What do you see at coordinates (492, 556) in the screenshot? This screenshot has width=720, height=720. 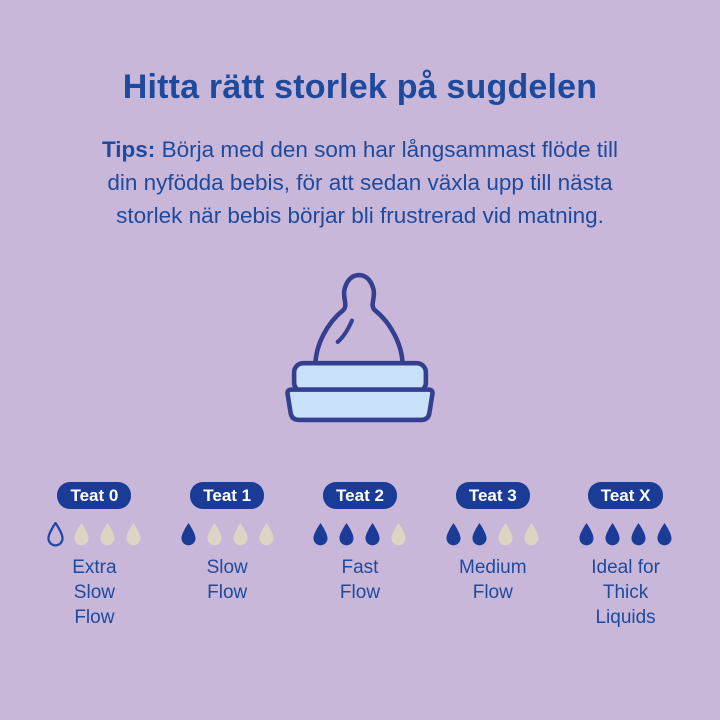 I see `teat-column: Teat 3 Medium Flow` at bounding box center [492, 556].